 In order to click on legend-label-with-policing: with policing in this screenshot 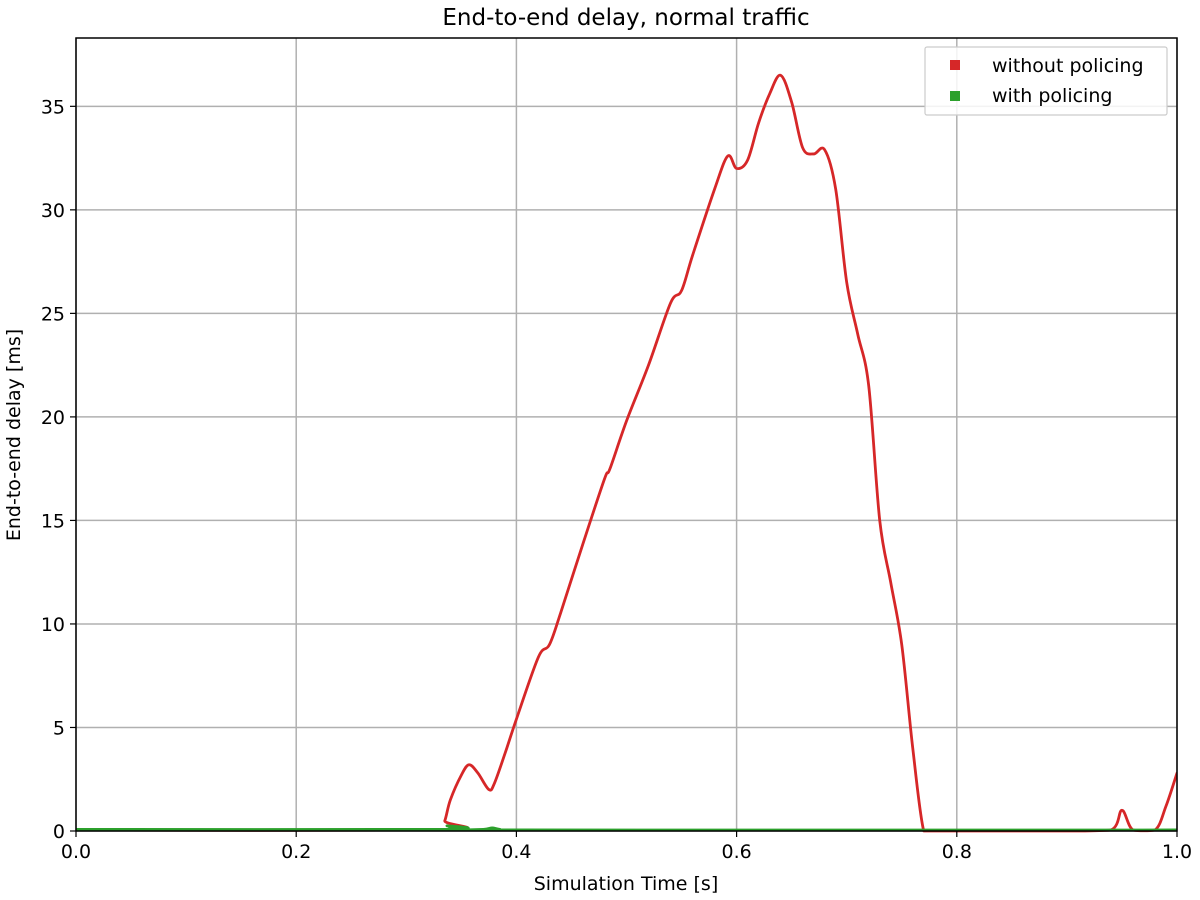, I will do `click(1052, 96)`.